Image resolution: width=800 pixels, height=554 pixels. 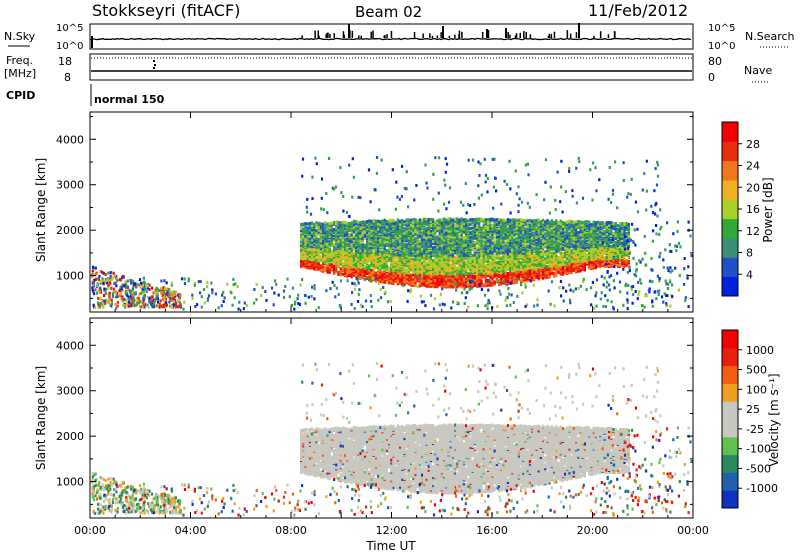 I want to click on velocity-colorbar-label: Velocity [m s⁻¹], so click(x=774, y=419).